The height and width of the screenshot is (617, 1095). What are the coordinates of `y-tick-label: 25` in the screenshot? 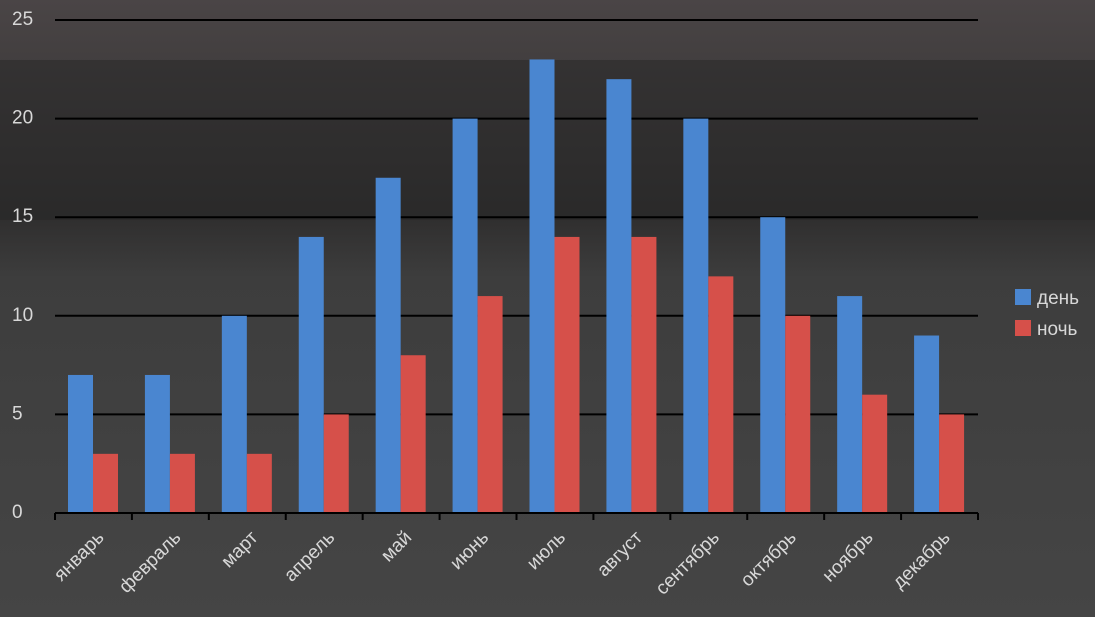 It's located at (22, 19).